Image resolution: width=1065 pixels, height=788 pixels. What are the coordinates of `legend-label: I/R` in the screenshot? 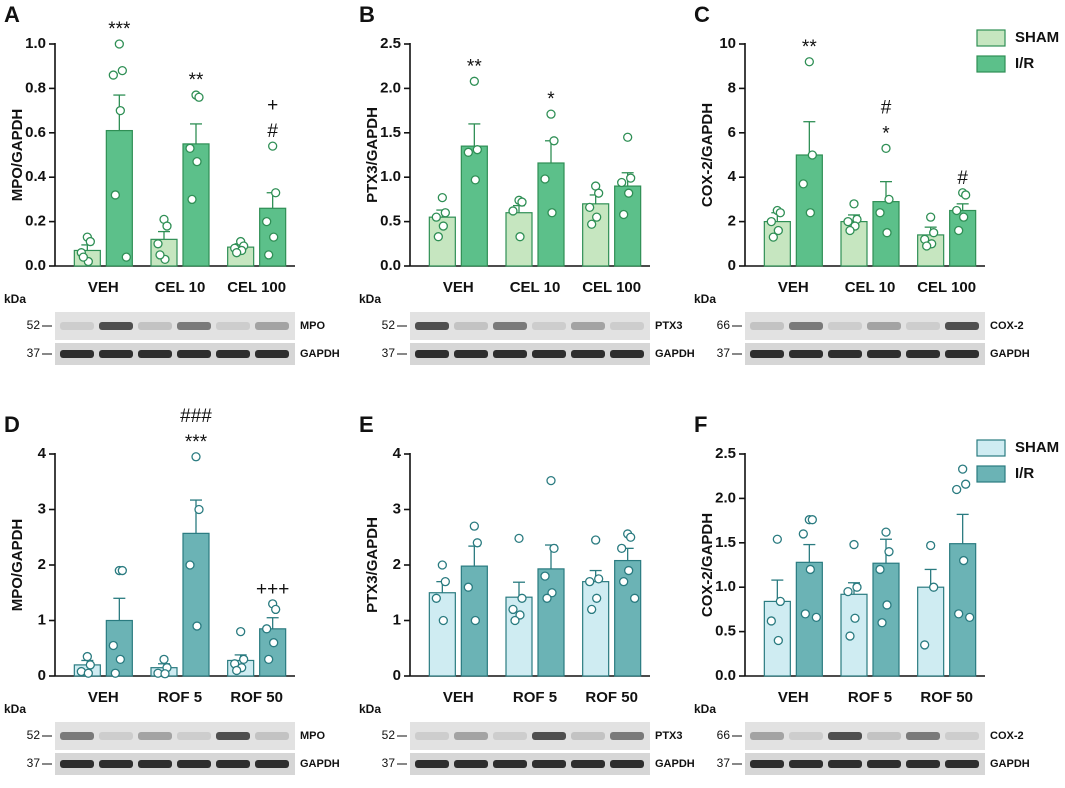 It's located at (1024, 473).